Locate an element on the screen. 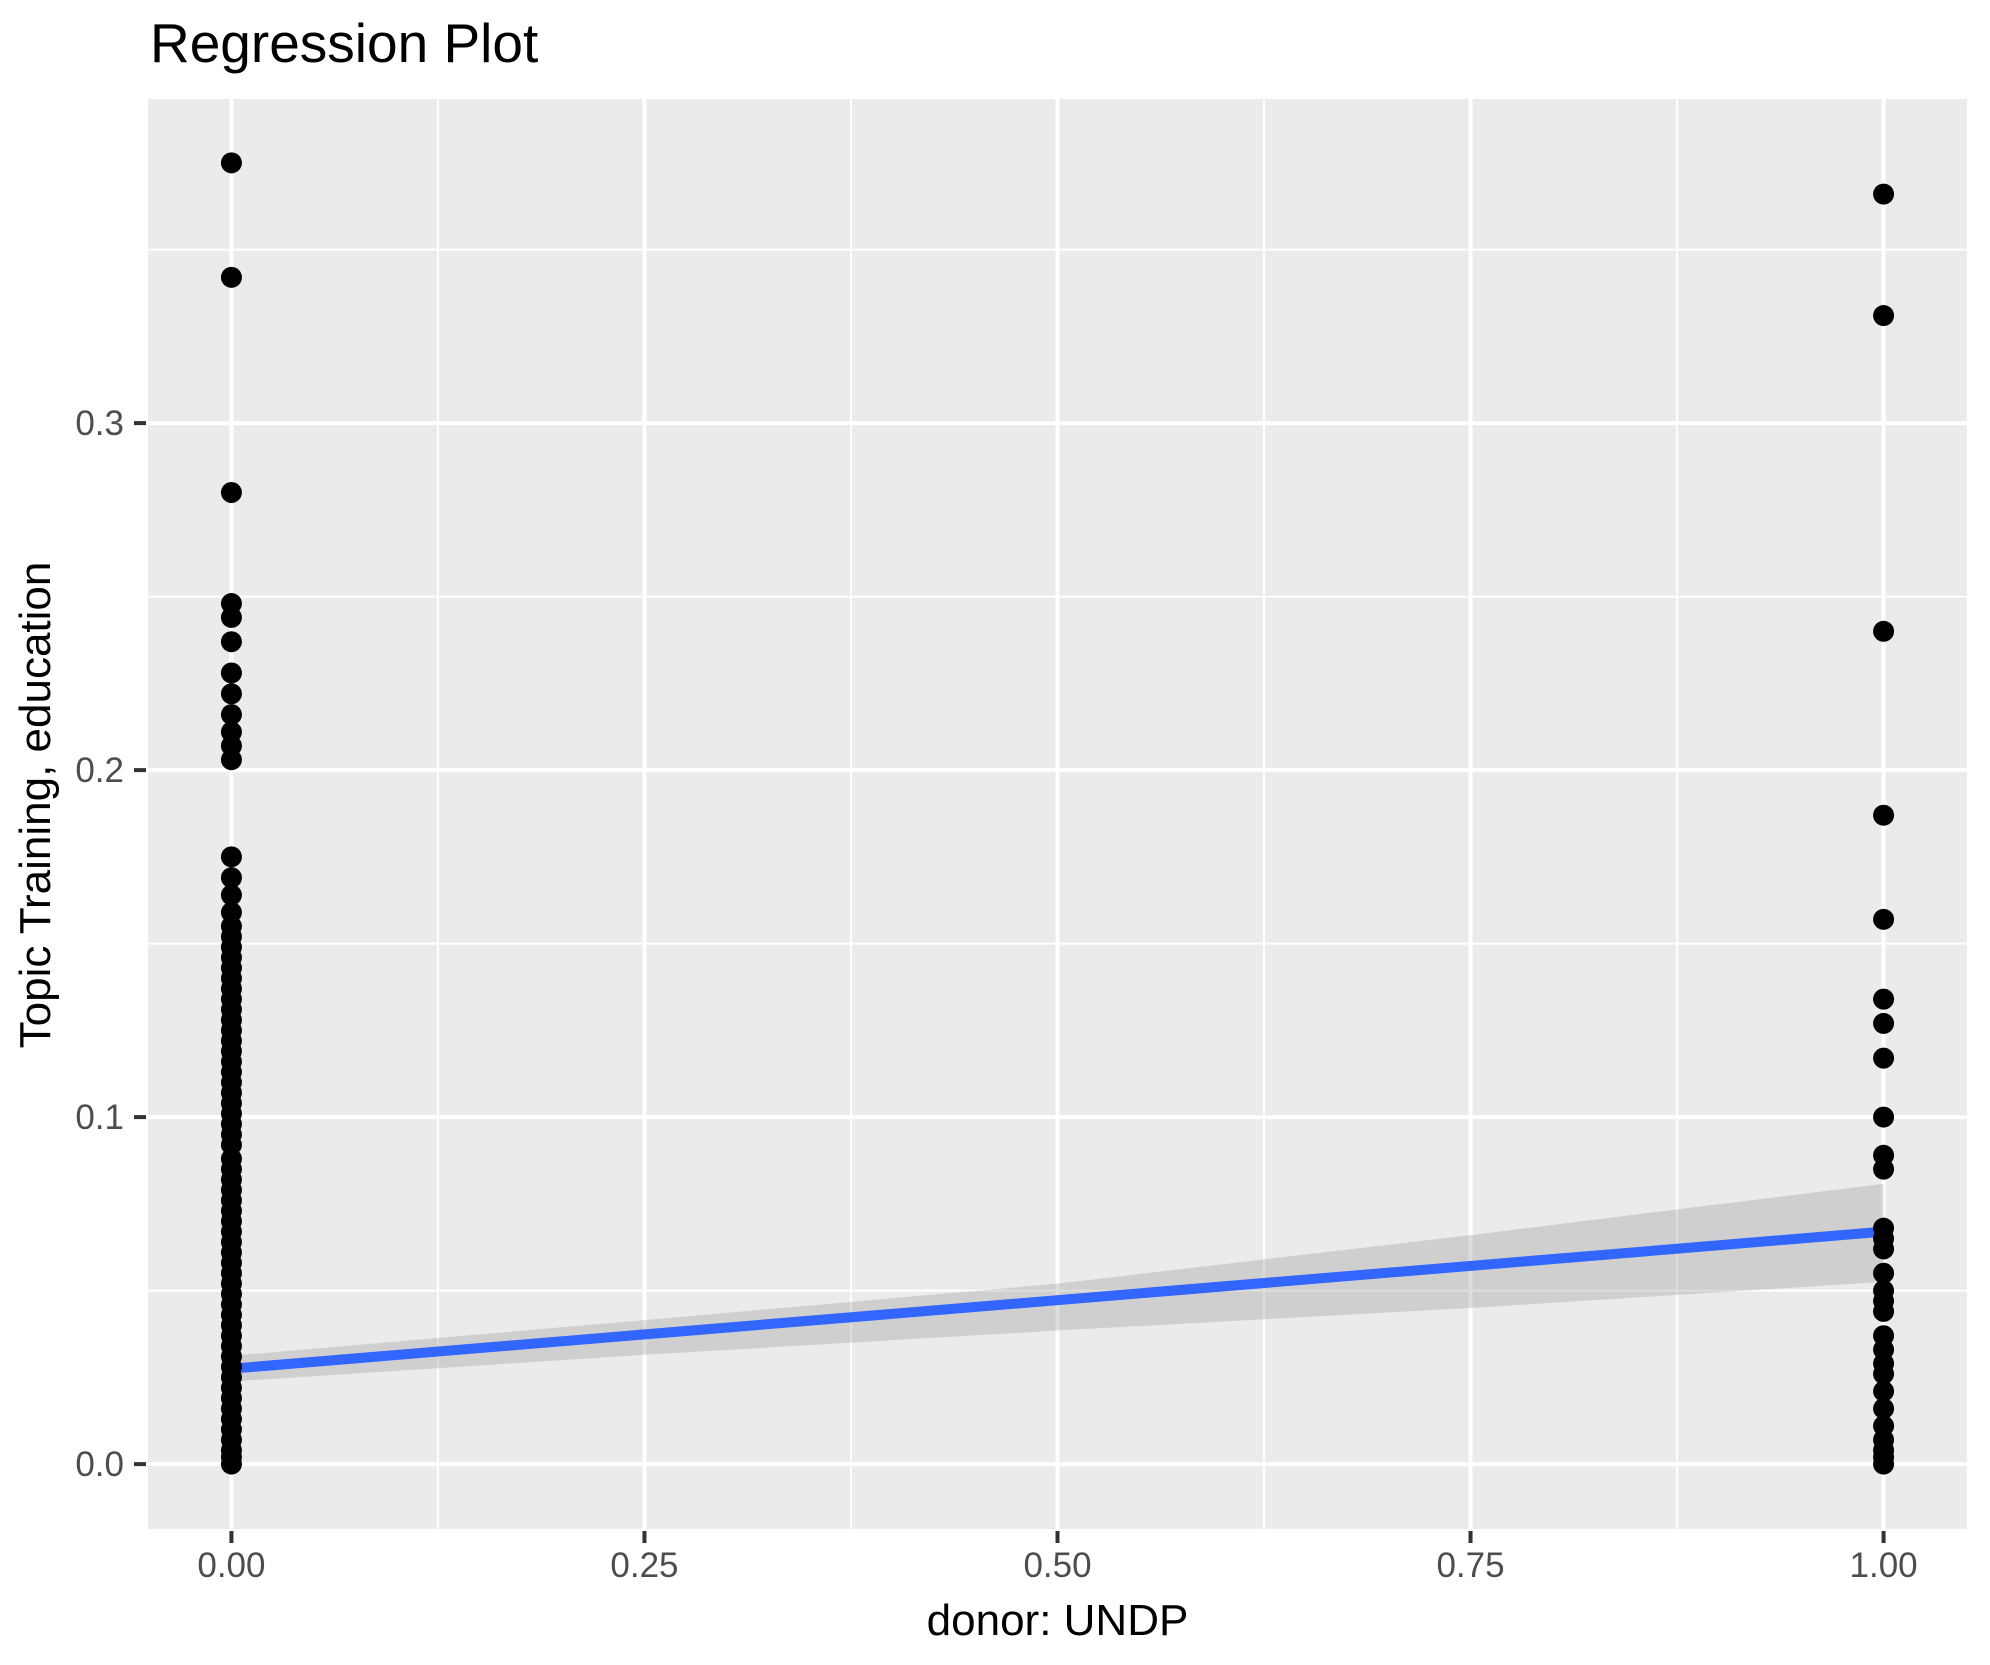  y-tick-label: 0.2 is located at coordinates (99, 770).